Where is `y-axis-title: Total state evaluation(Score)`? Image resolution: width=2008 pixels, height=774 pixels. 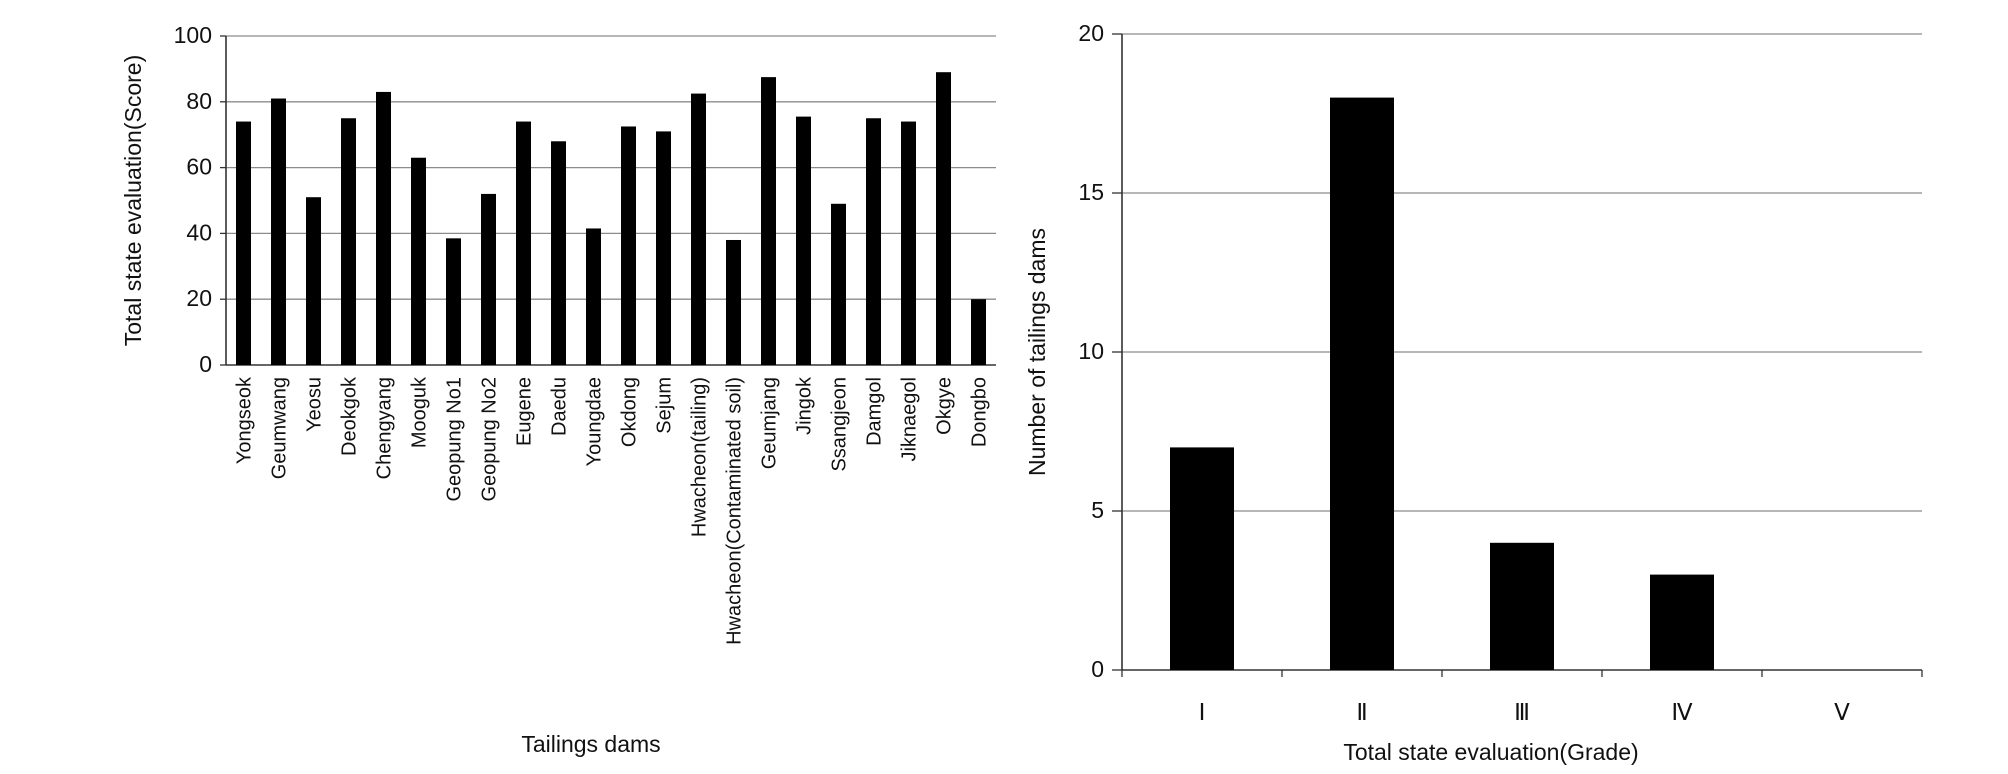 y-axis-title: Total state evaluation(Score) is located at coordinates (133, 201).